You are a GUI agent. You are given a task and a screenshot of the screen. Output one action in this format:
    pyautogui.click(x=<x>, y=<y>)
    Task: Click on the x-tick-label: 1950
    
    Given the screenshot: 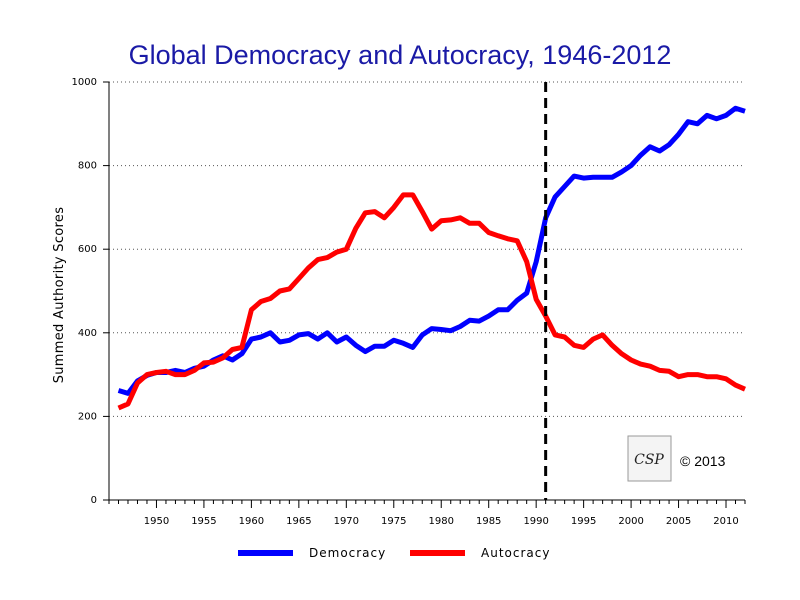 What is the action you would take?
    pyautogui.click(x=156, y=521)
    